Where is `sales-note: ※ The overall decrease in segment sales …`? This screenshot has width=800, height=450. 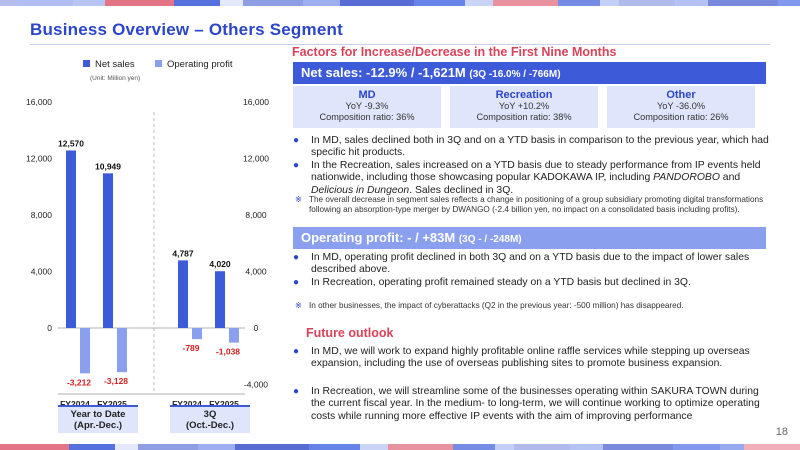 sales-note: ※ The overall decrease in segment sales … is located at coordinates (535, 205).